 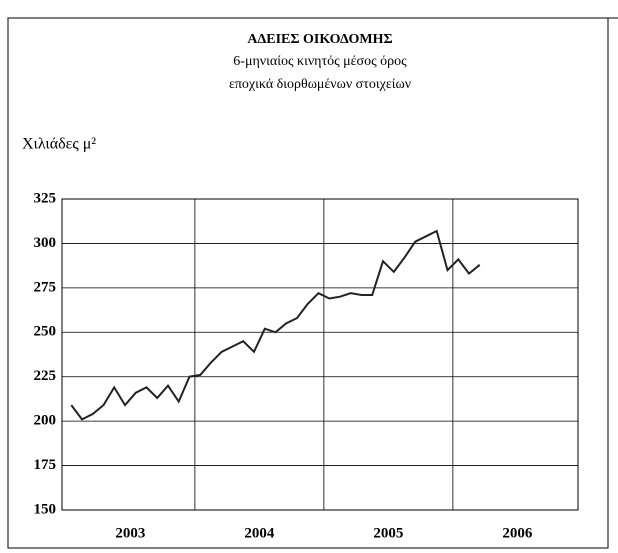 What do you see at coordinates (517, 533) in the screenshot?
I see `x-tick-label: 2006` at bounding box center [517, 533].